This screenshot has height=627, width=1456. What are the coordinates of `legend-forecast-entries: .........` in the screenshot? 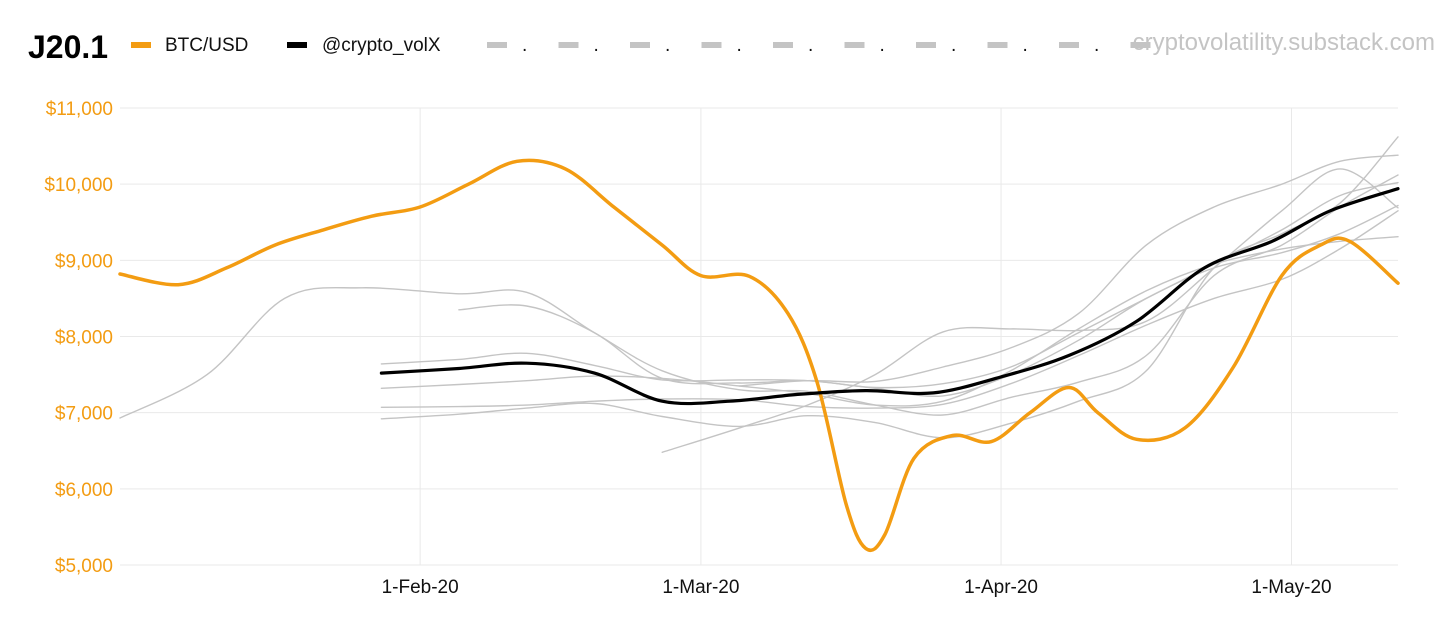 It's located at (819, 45).